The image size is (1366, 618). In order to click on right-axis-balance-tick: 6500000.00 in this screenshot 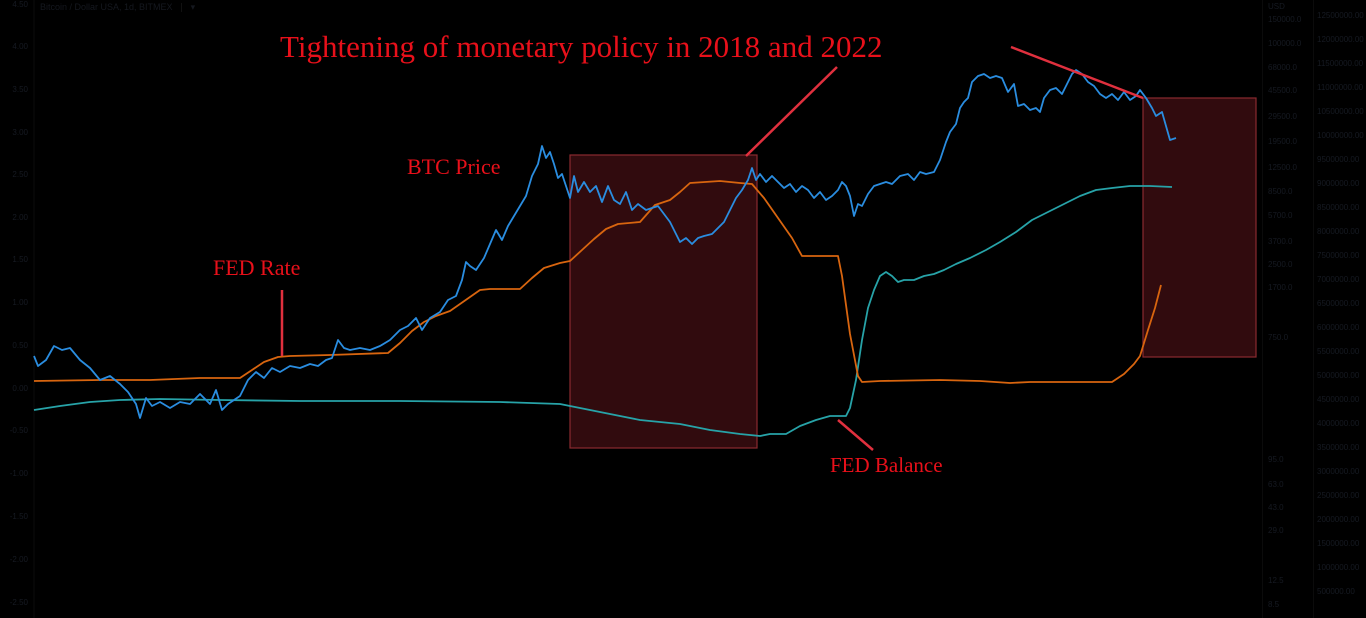, I will do `click(1338, 303)`.